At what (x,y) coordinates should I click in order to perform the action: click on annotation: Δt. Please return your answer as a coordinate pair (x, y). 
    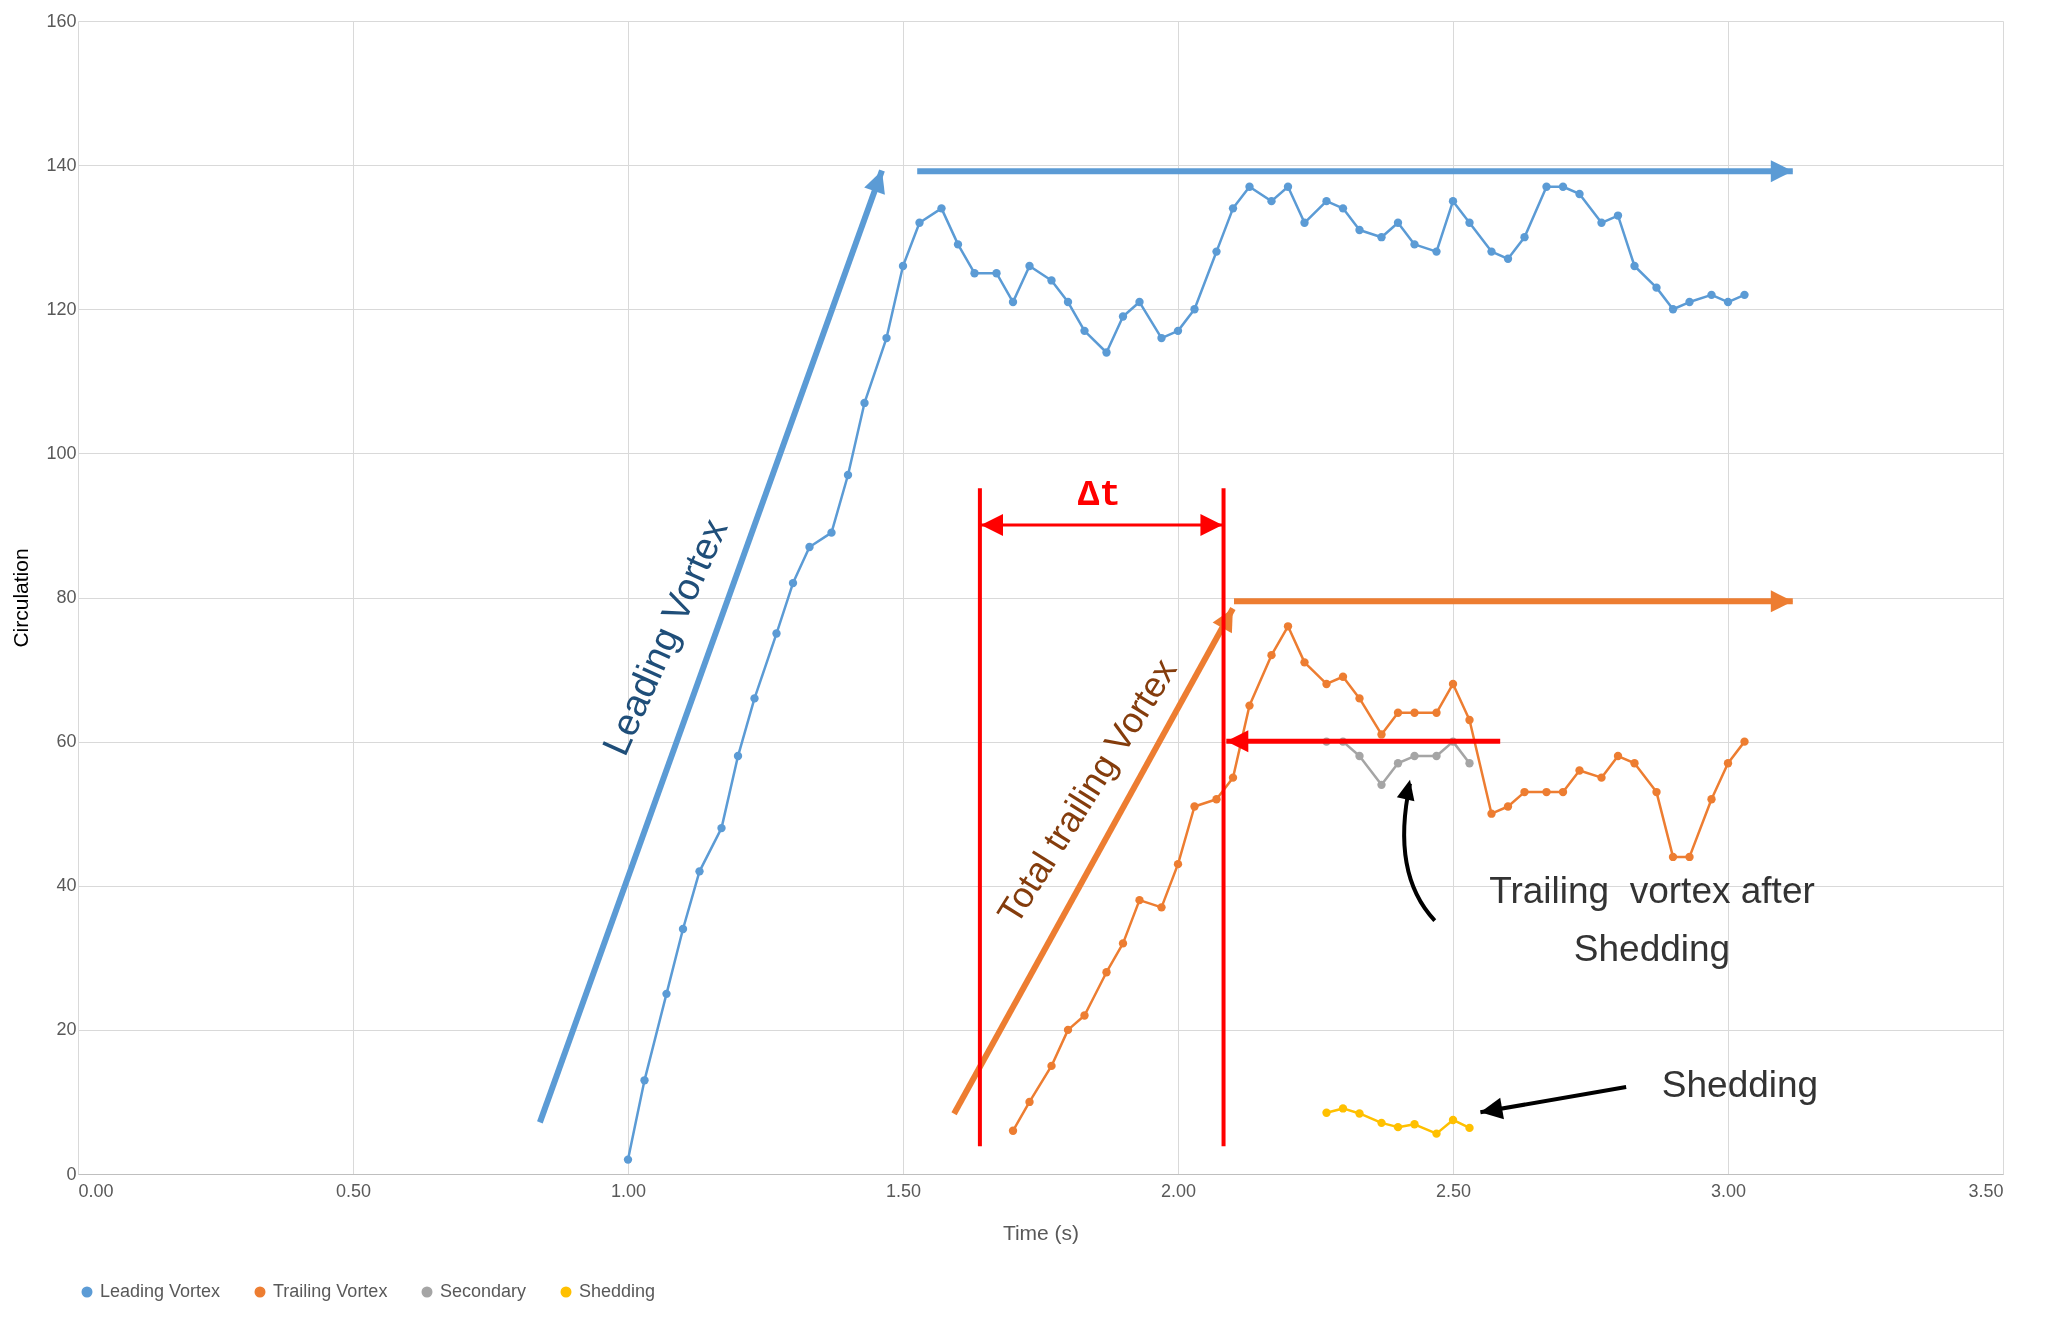
    Looking at the image, I should click on (1099, 495).